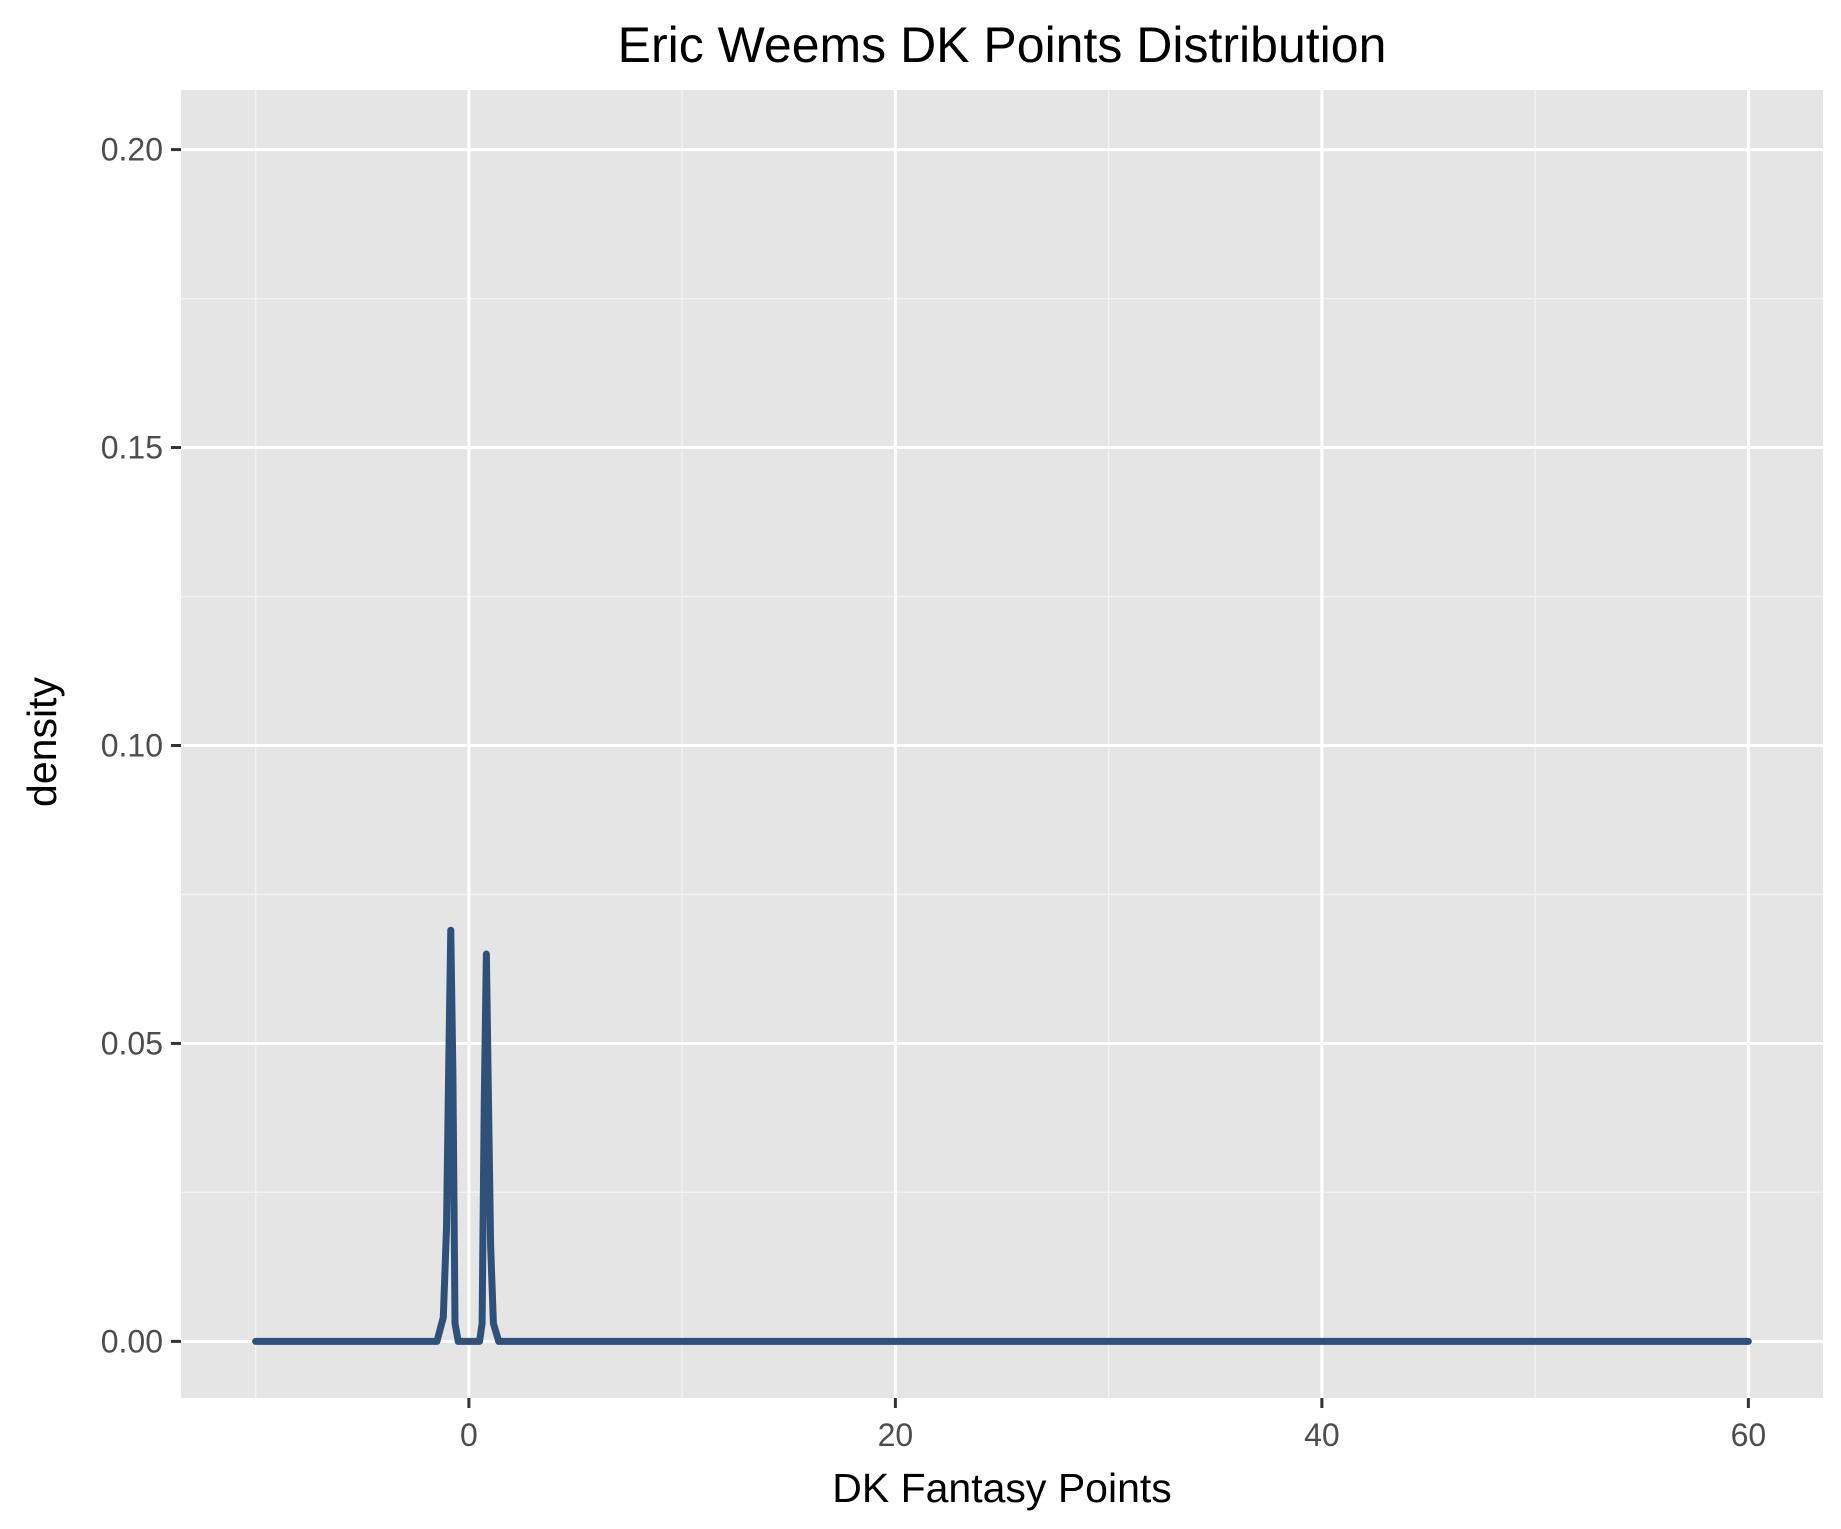 The height and width of the screenshot is (1529, 1841). I want to click on y-tick-label: 0.20, so click(132, 150).